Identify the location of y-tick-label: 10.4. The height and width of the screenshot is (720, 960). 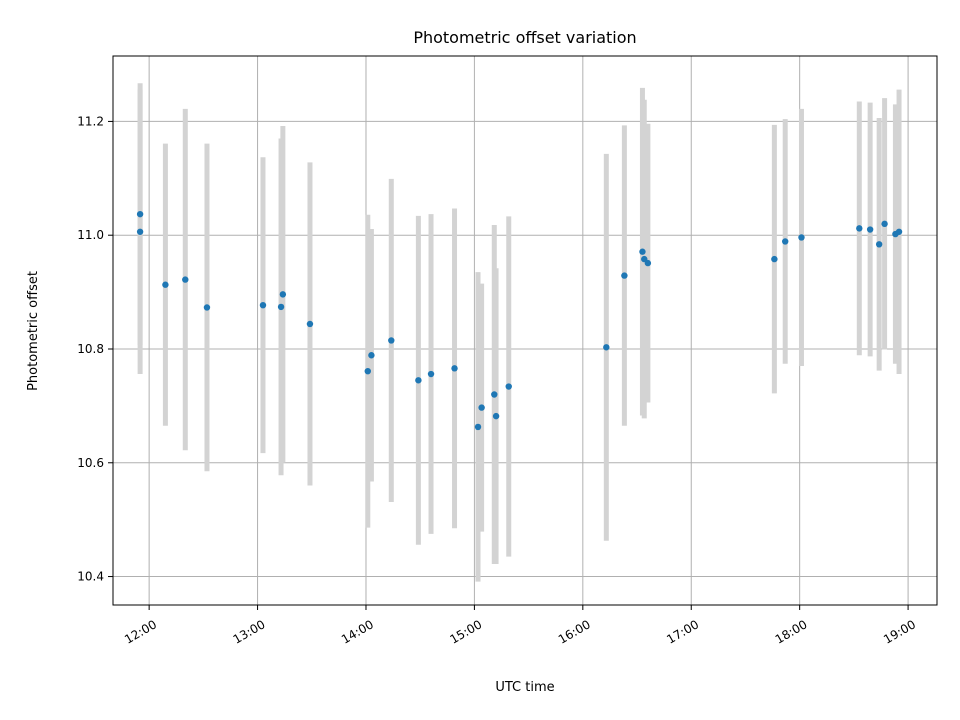
(90, 577).